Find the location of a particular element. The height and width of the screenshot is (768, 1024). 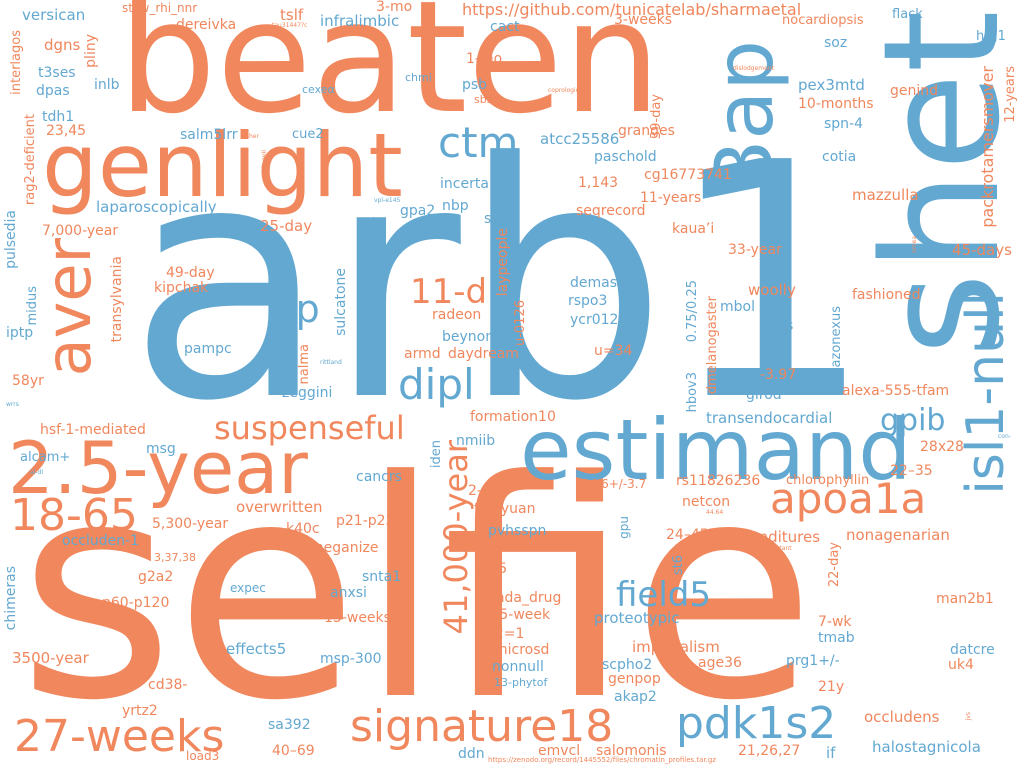

word-expec: expec is located at coordinates (248, 588).